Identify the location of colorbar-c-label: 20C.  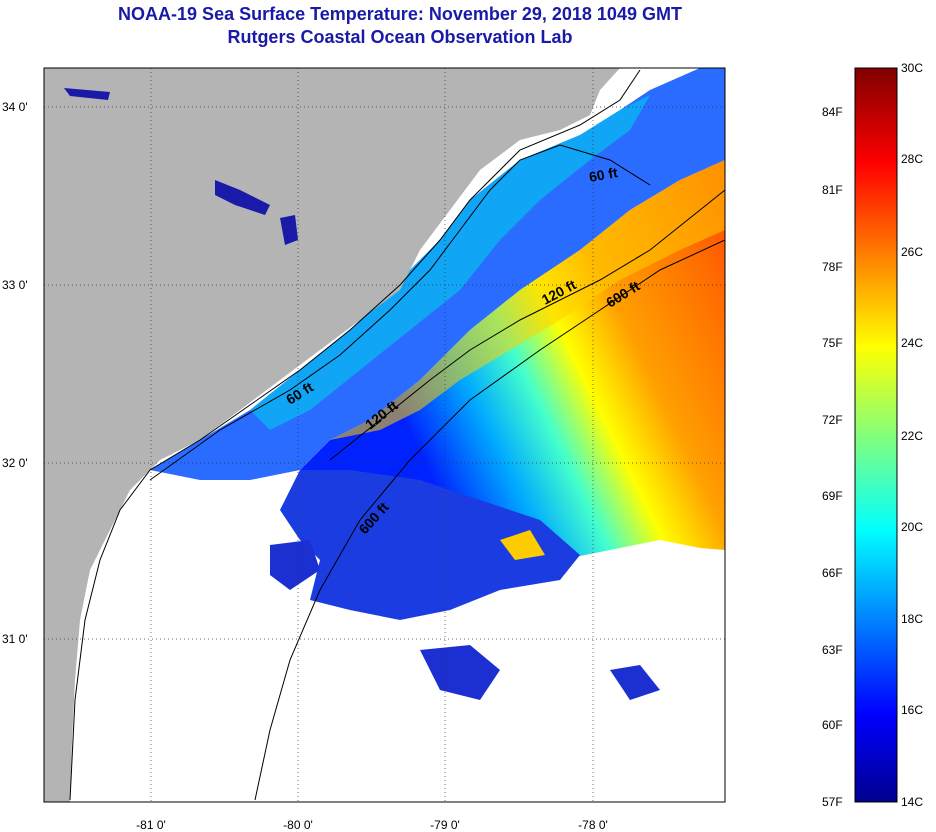
(912, 527).